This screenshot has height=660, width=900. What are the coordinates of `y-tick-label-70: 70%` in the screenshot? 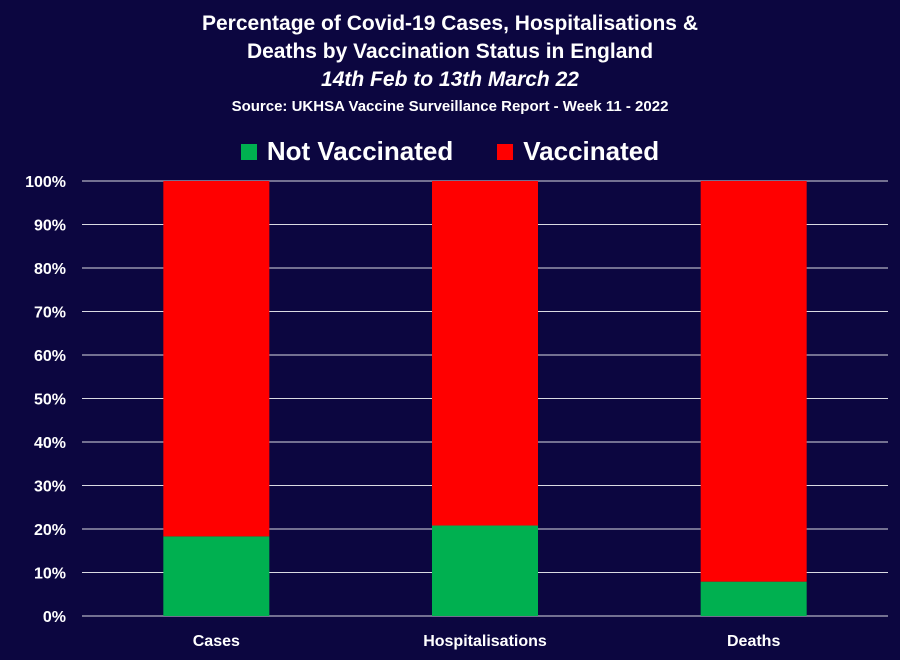 It's located at (50, 313).